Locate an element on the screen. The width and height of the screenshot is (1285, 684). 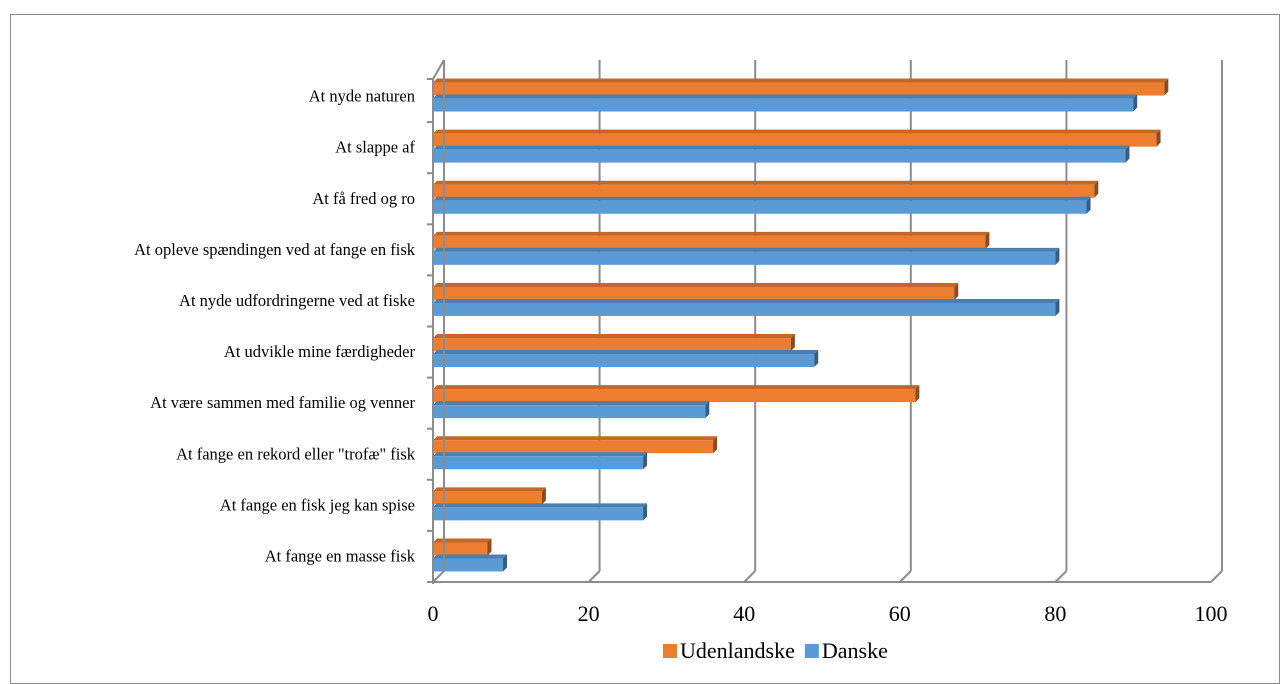
legend-label: Udenlandske is located at coordinates (737, 650).